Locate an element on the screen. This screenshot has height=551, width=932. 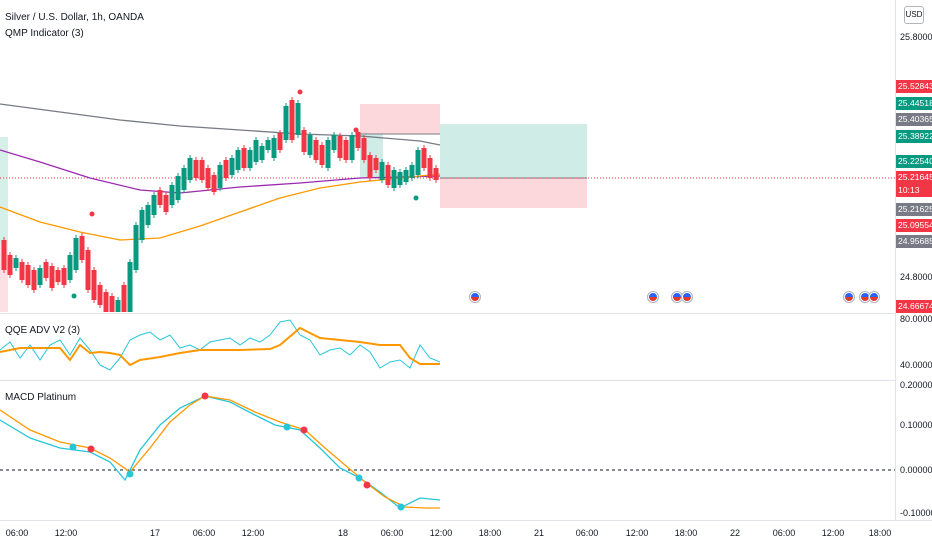
time-tick: 17 is located at coordinates (155, 533).